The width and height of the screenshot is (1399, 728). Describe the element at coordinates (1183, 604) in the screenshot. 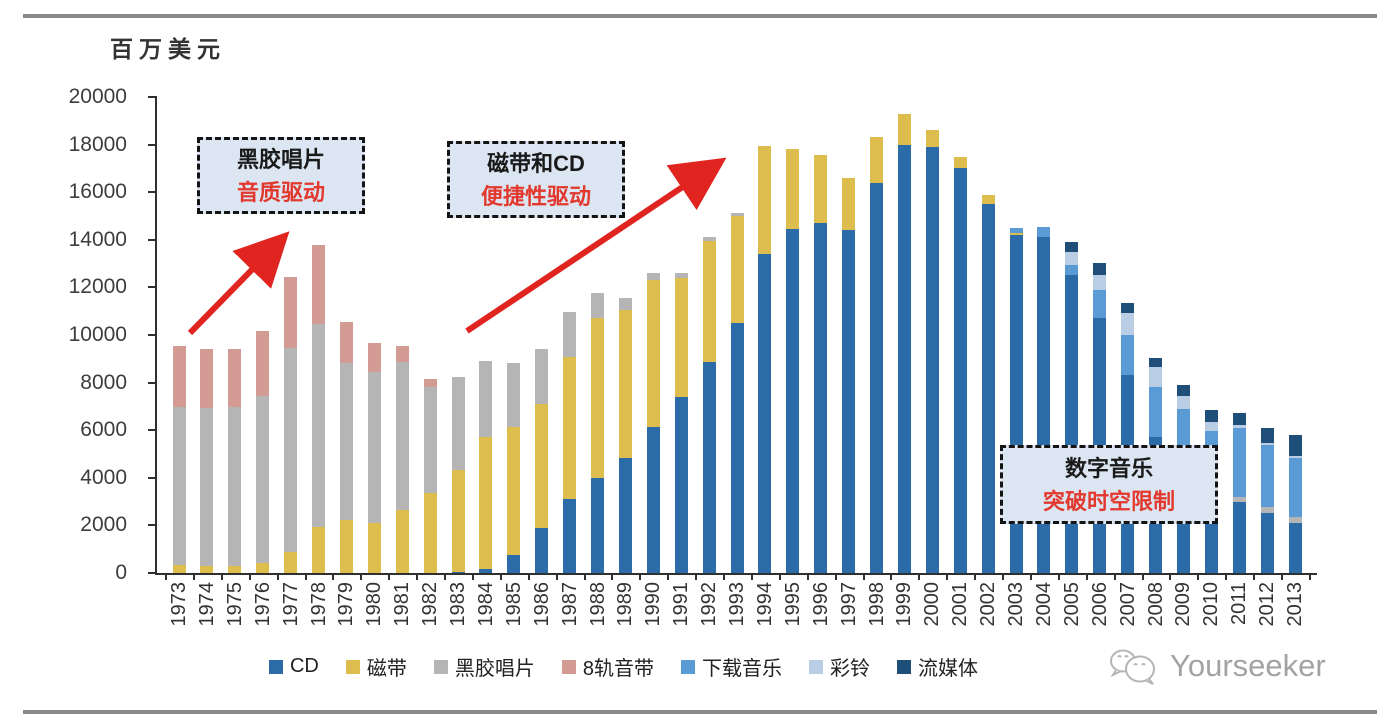

I see `x-axis-label-2009: 2009` at that location.